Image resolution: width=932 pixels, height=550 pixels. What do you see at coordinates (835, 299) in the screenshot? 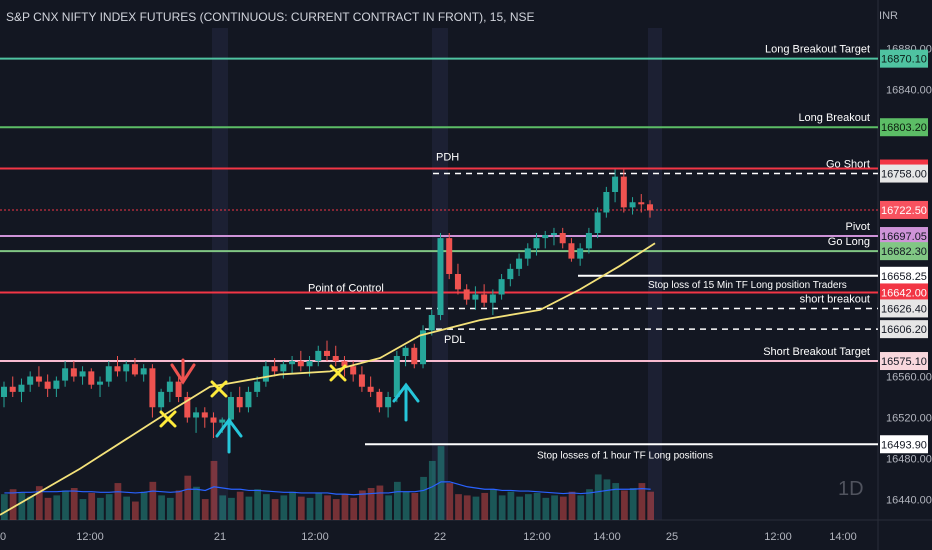
I see `level-label: short breakout` at bounding box center [835, 299].